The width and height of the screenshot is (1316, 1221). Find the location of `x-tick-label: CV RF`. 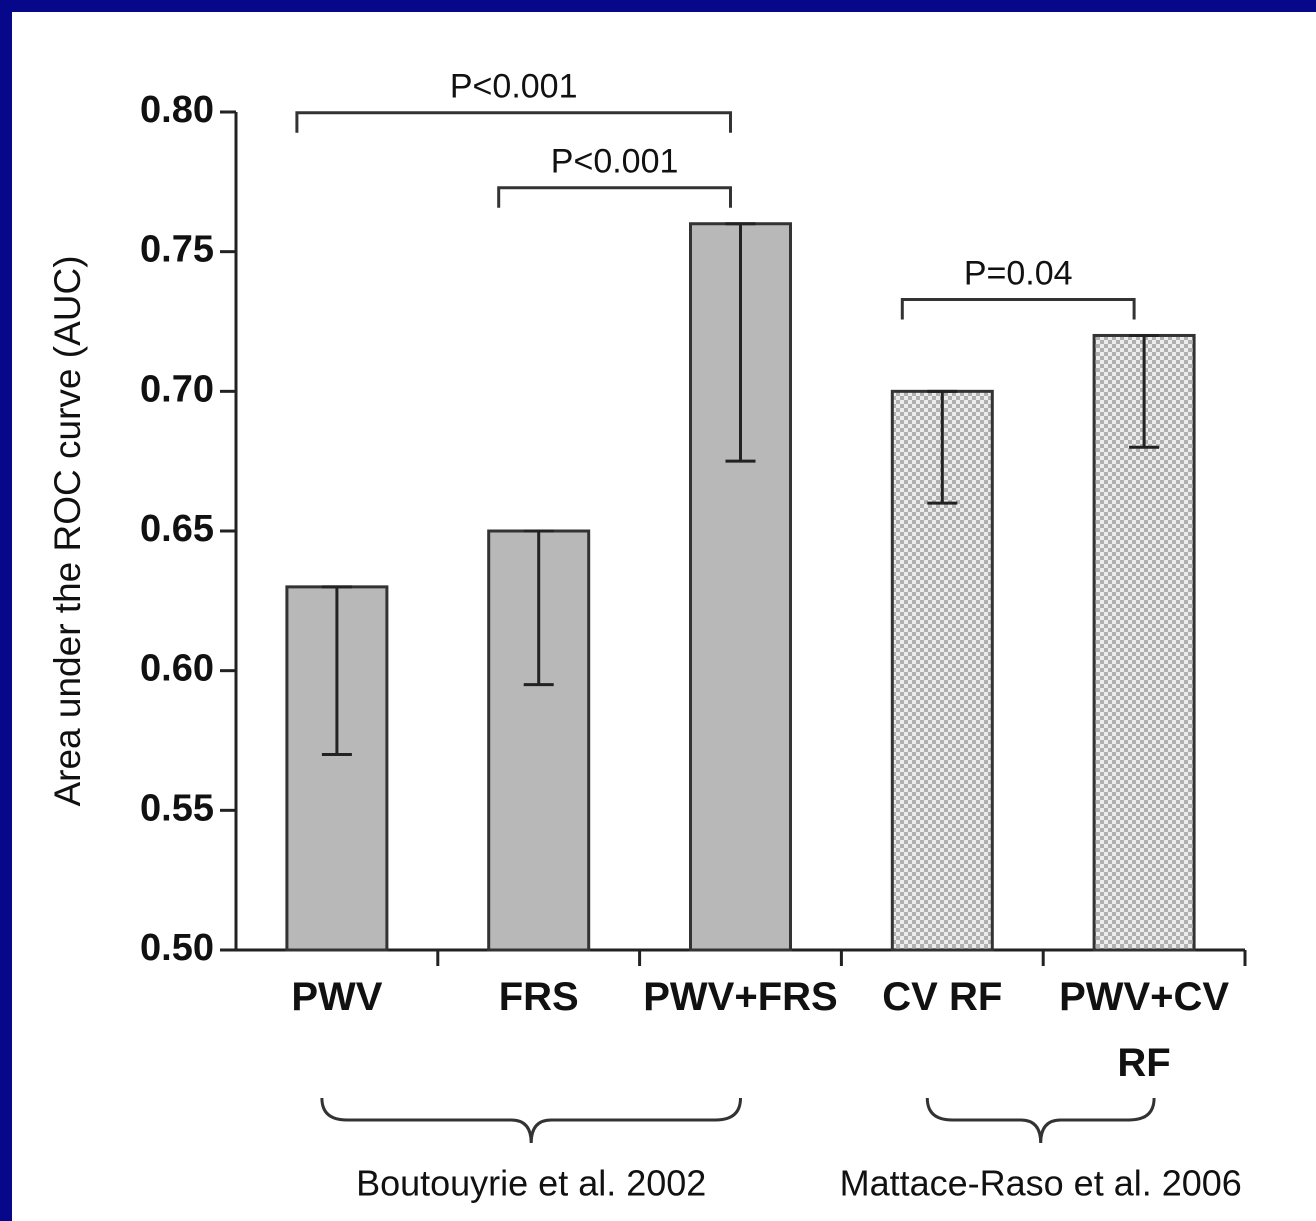

x-tick-label: CV RF is located at coordinates (942, 997).